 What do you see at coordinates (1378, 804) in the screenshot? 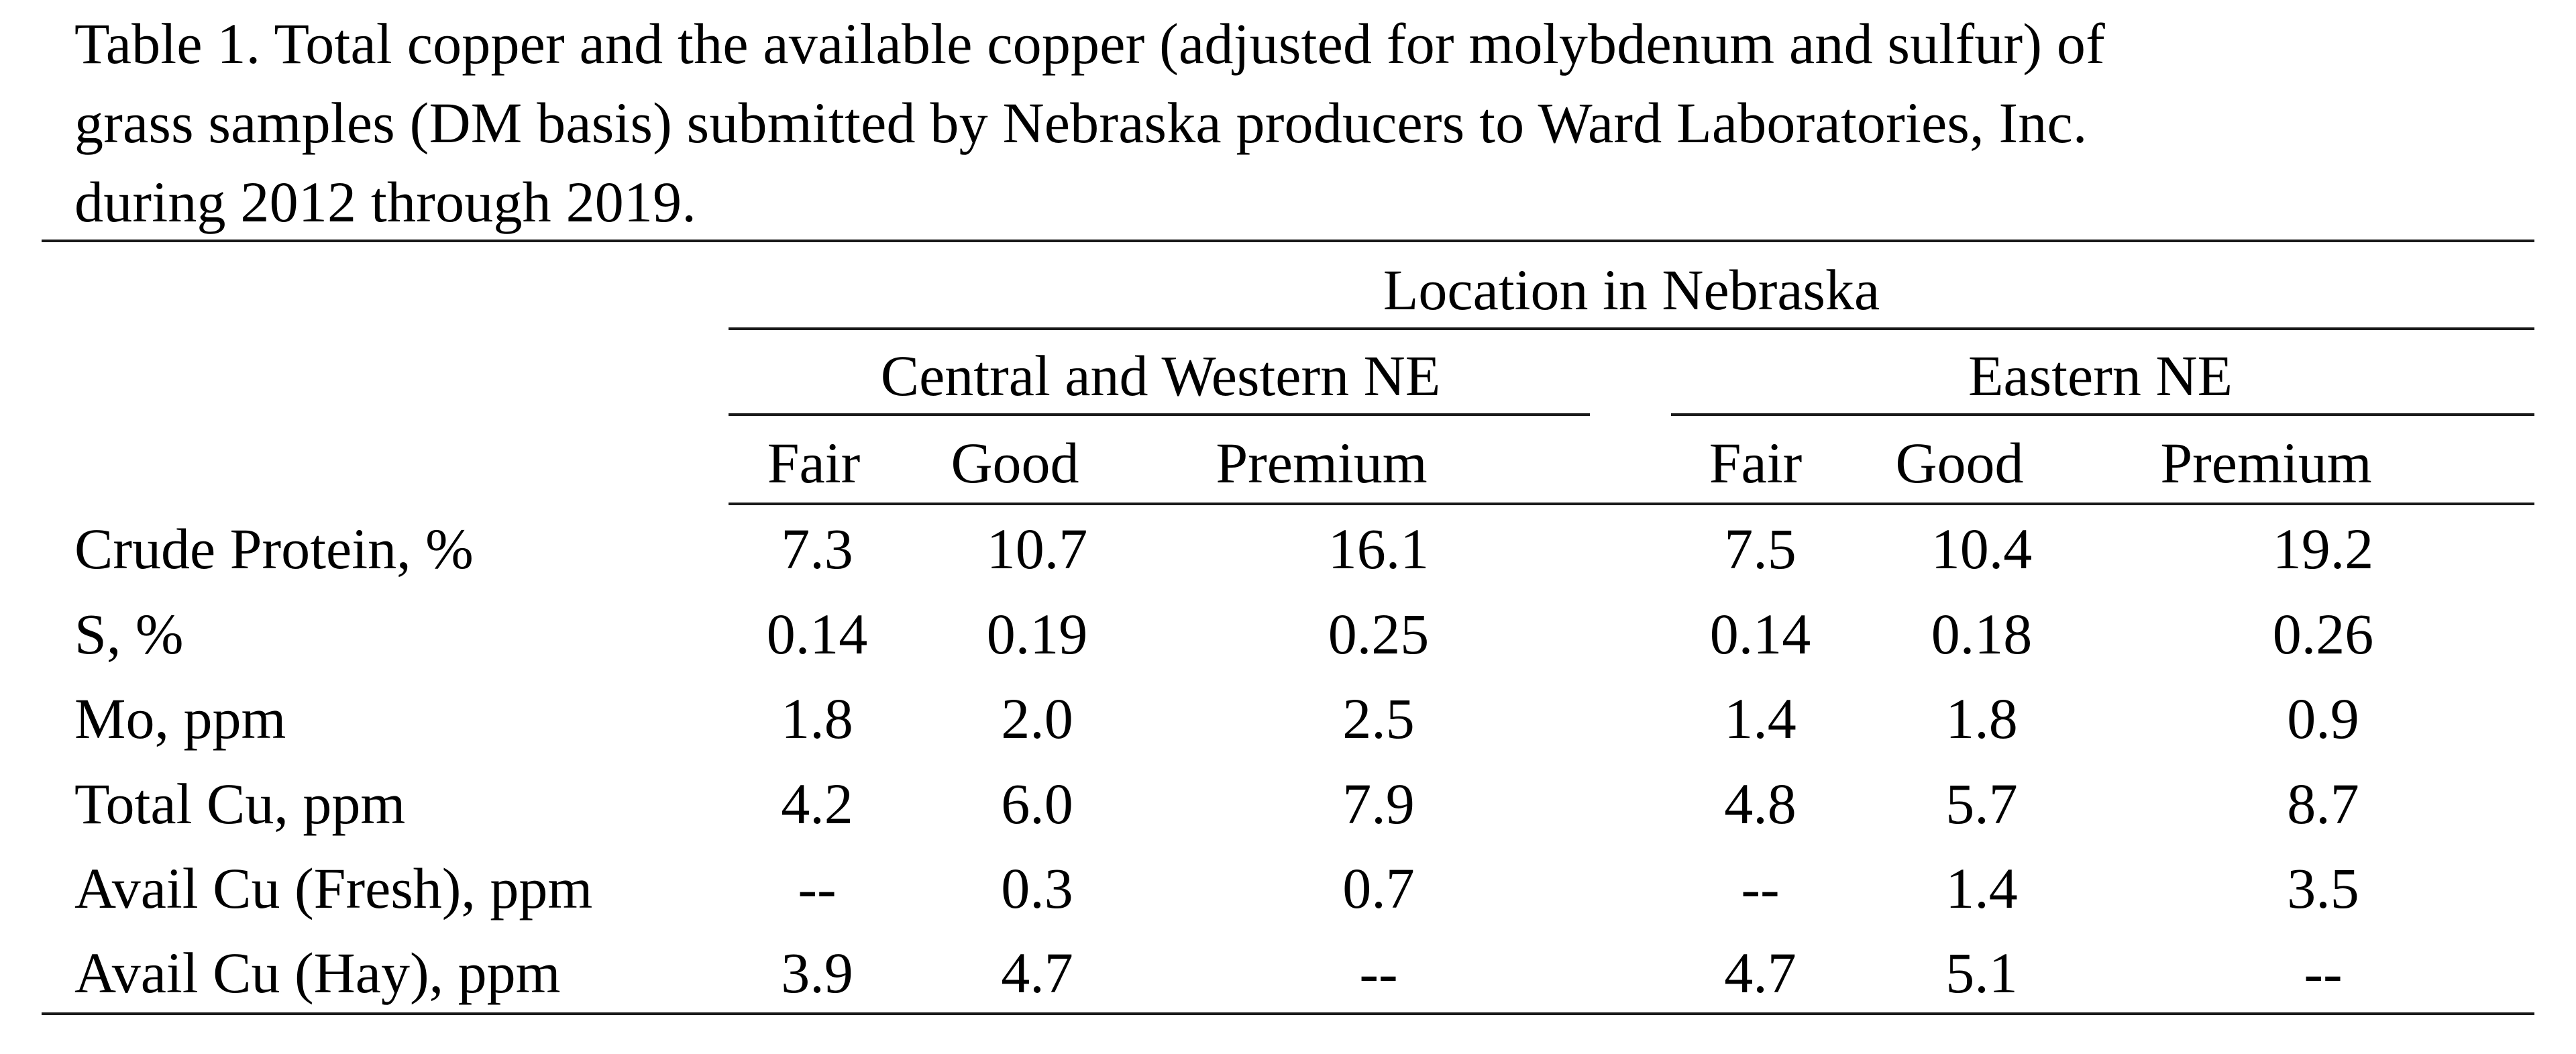
I see `table-cell: 7.9` at bounding box center [1378, 804].